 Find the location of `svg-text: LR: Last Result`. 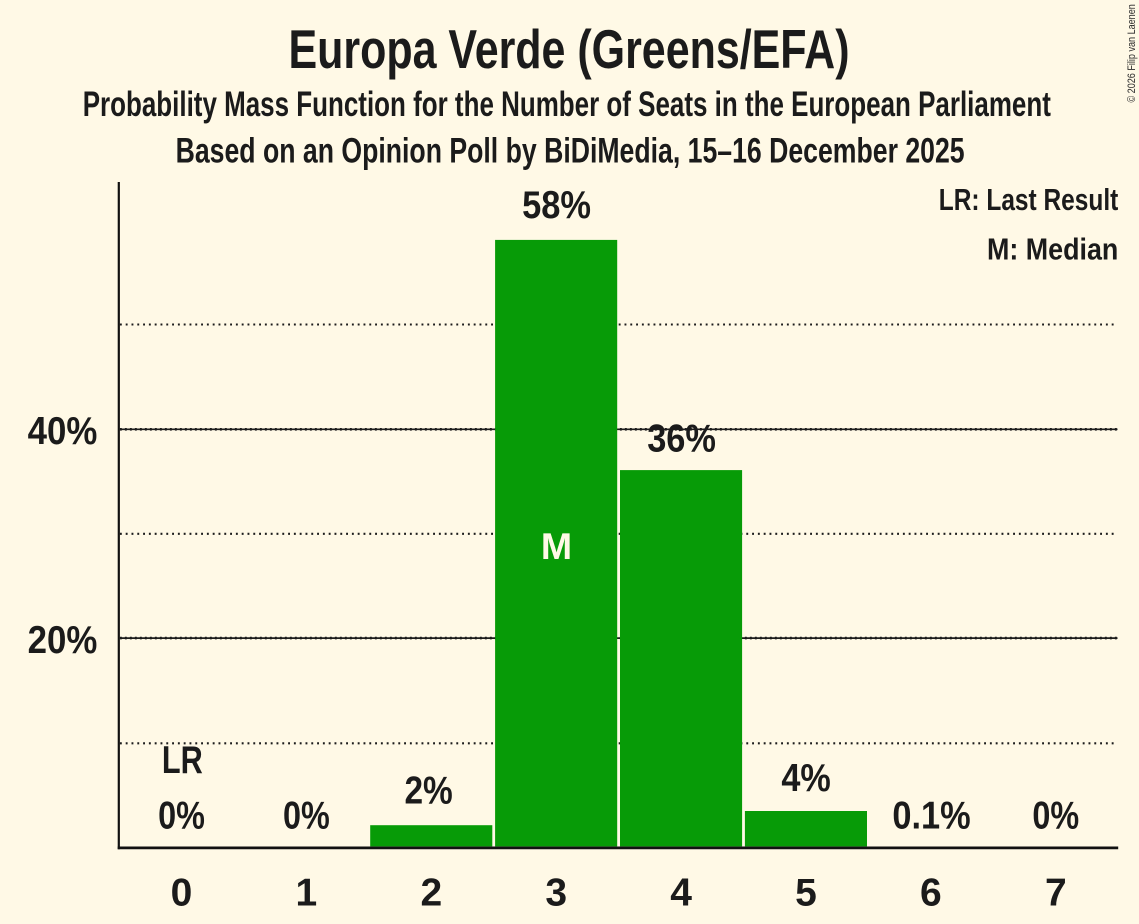

svg-text: LR: Last Result is located at coordinates (1029, 200).